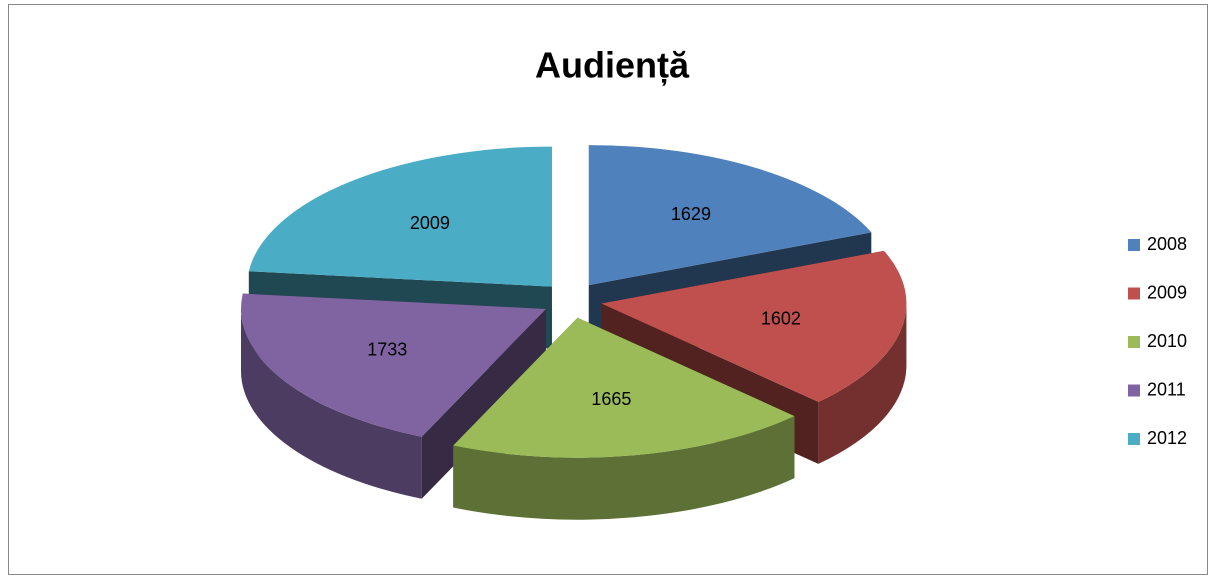  What do you see at coordinates (1167, 244) in the screenshot?
I see `legend-label: 2008` at bounding box center [1167, 244].